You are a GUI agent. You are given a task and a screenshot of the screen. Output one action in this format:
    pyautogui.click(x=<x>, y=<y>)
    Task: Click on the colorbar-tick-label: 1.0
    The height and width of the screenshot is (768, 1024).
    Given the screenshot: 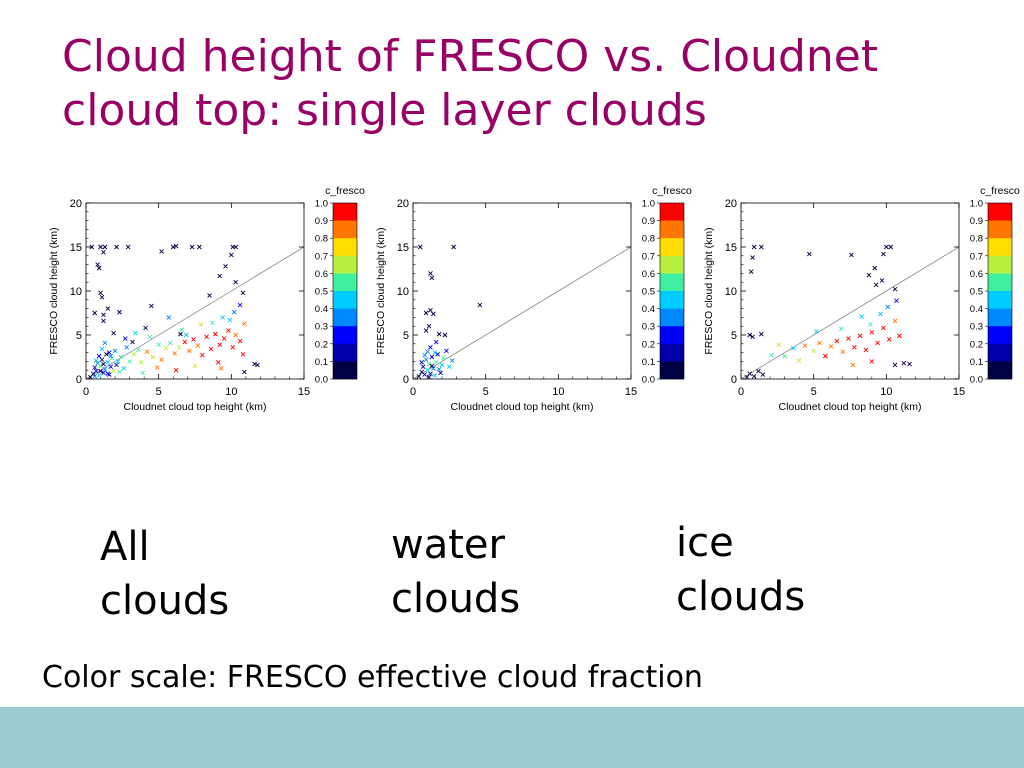 What is the action you would take?
    pyautogui.click(x=976, y=204)
    